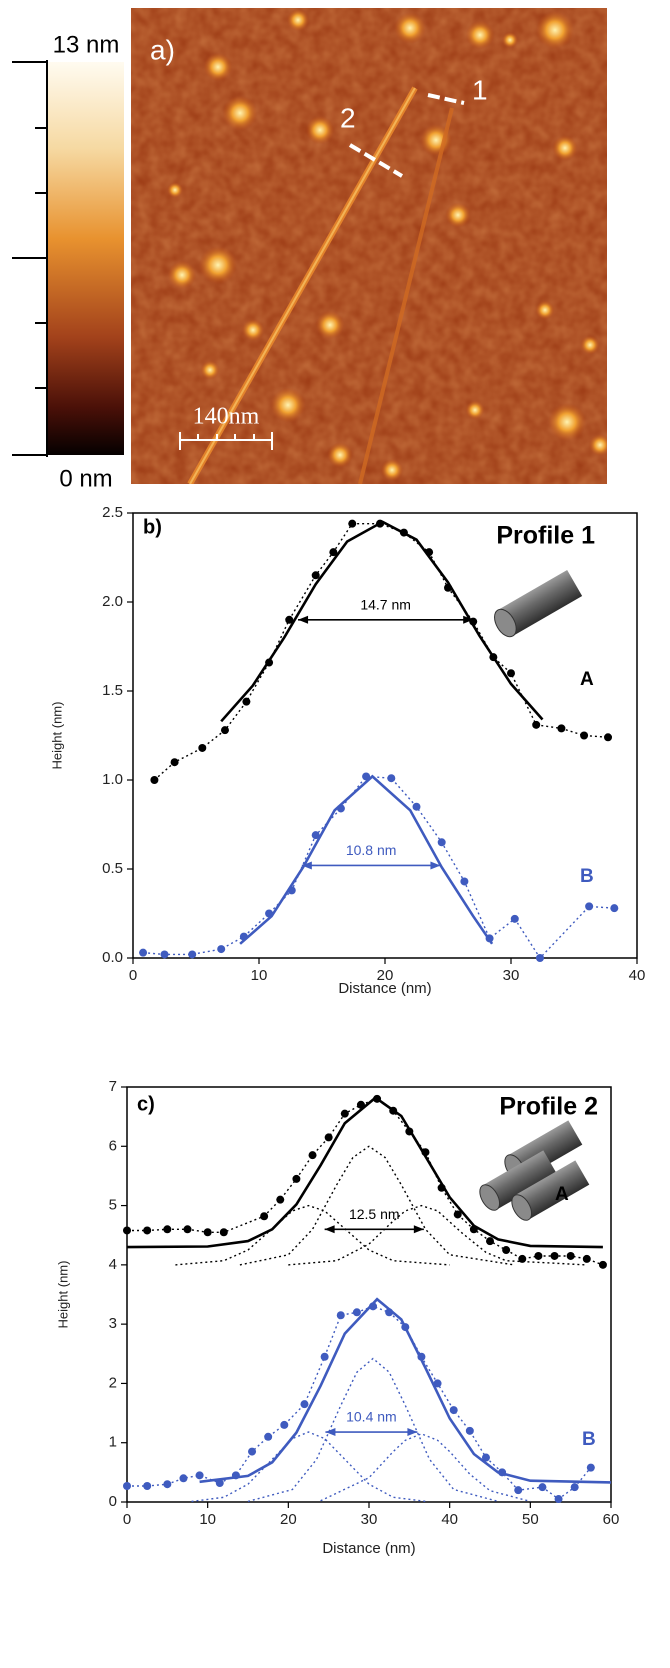  What do you see at coordinates (562, 1194) in the screenshot?
I see `curve-label: A` at bounding box center [562, 1194].